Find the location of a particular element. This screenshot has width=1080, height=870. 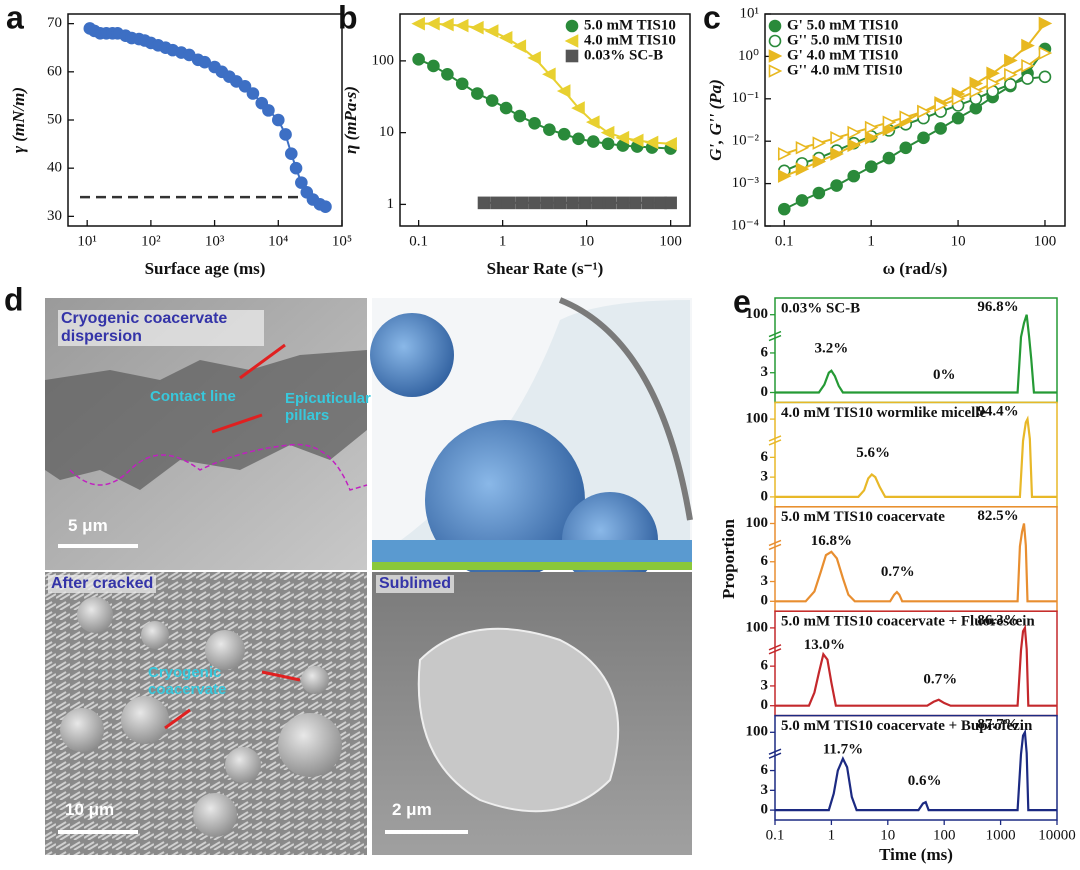

y-tick-label: 10⁻⁴ is located at coordinates (745, 225).